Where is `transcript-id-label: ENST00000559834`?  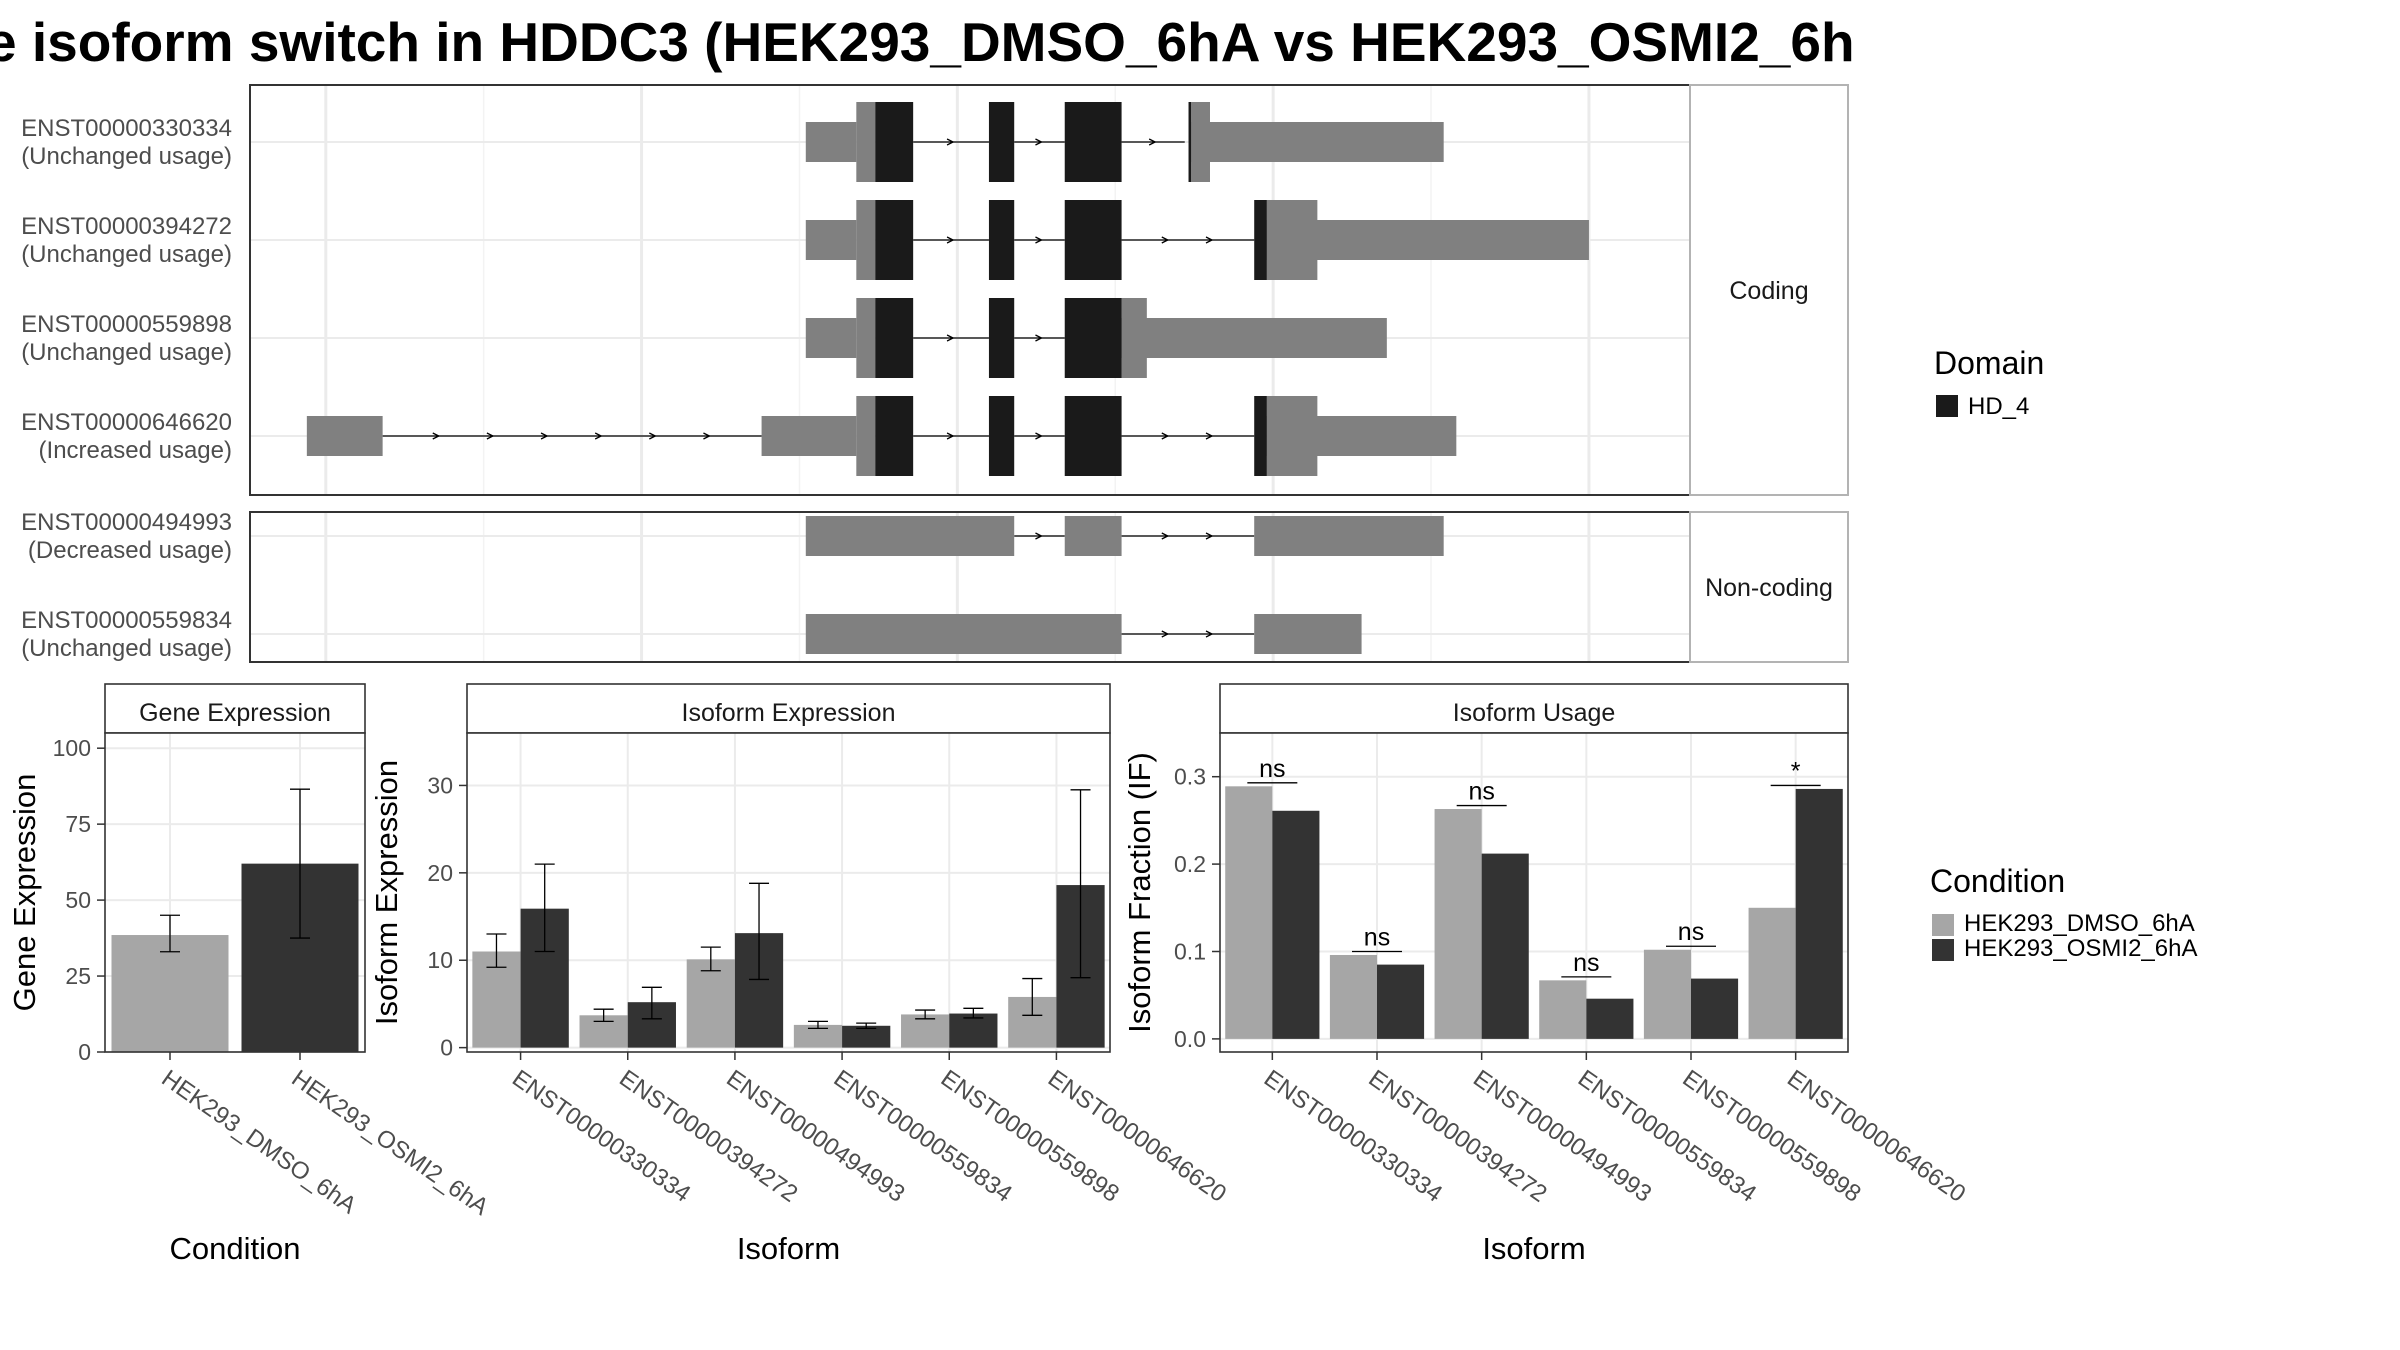
transcript-id-label: ENST00000559834 is located at coordinates (126, 620).